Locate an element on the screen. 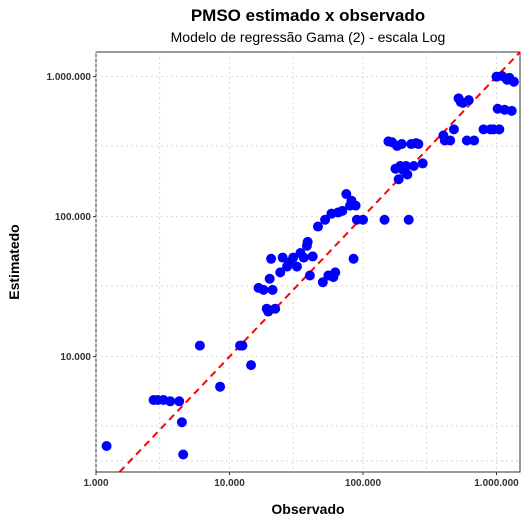  x-tick-label: 1.000 is located at coordinates (95, 483).